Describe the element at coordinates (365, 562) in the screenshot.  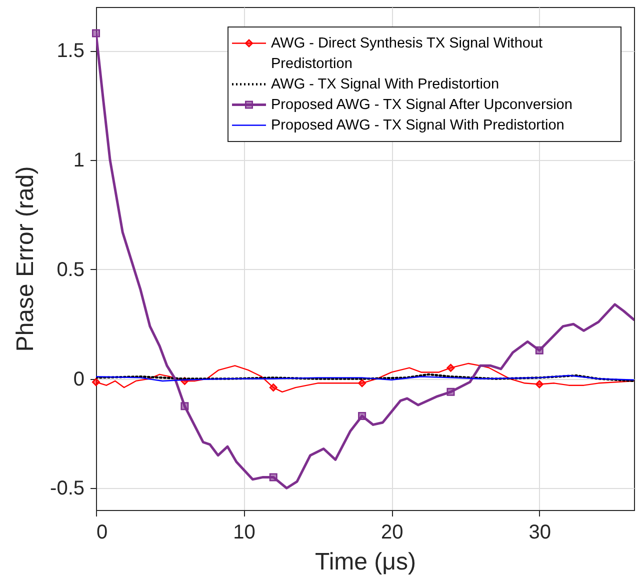
I see `x-axis-title: Time (μs)` at that location.